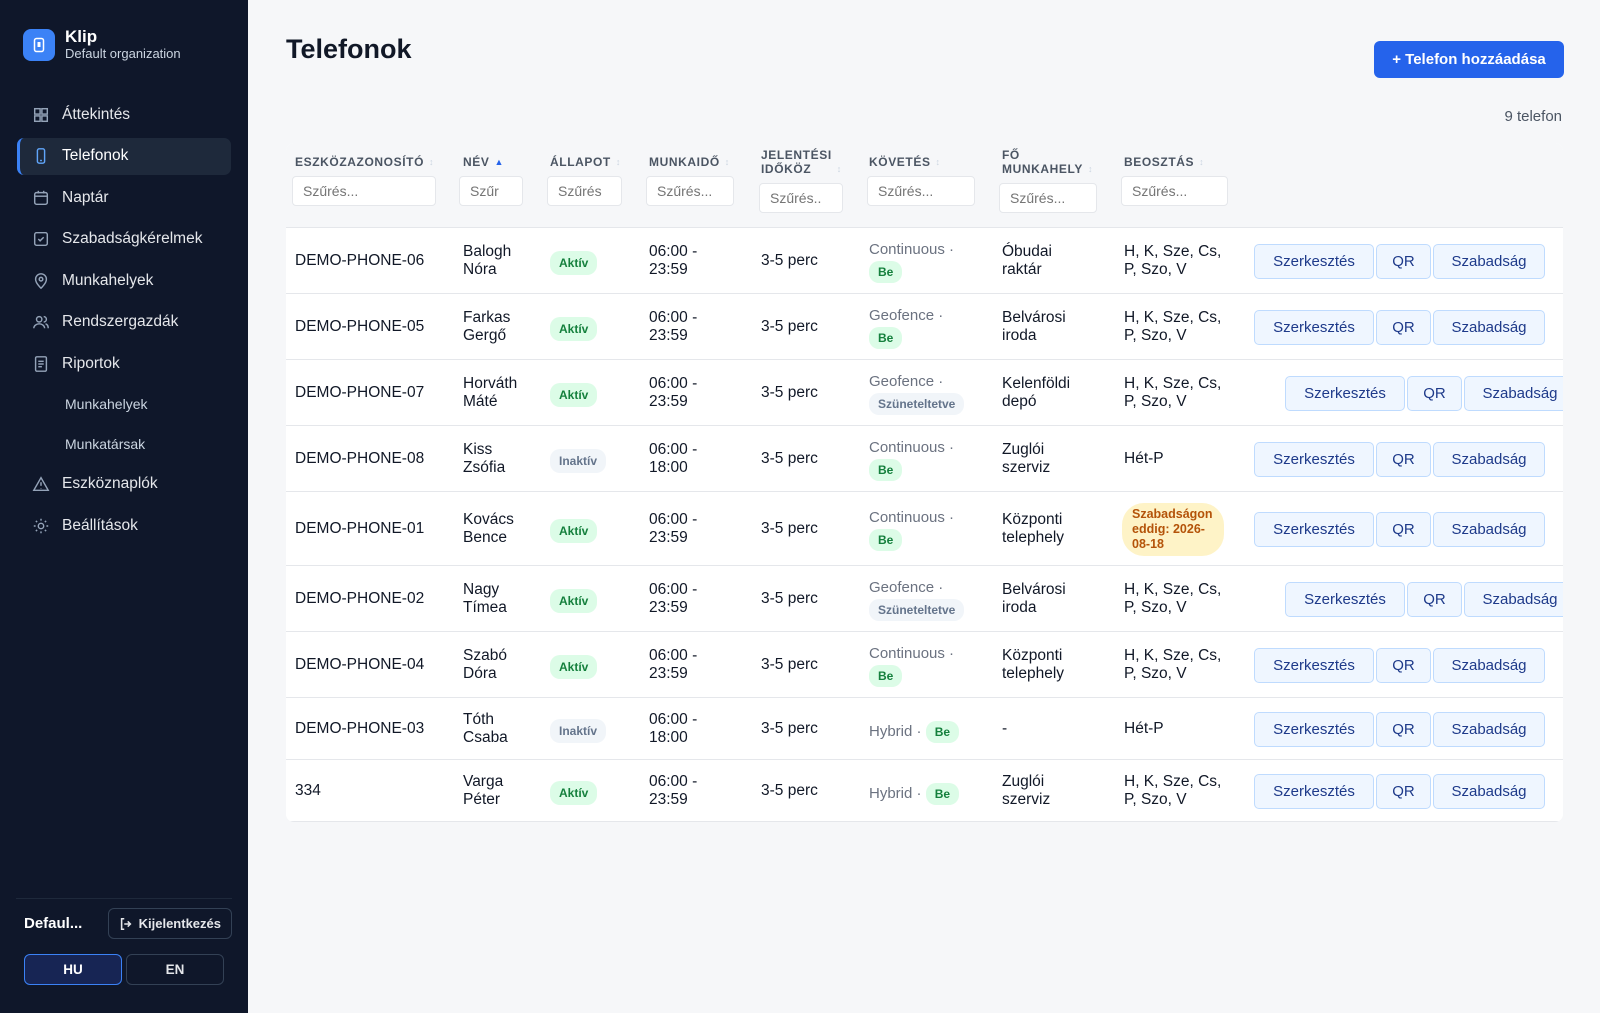  I want to click on report-interval: 3-5 perc, so click(789, 458).